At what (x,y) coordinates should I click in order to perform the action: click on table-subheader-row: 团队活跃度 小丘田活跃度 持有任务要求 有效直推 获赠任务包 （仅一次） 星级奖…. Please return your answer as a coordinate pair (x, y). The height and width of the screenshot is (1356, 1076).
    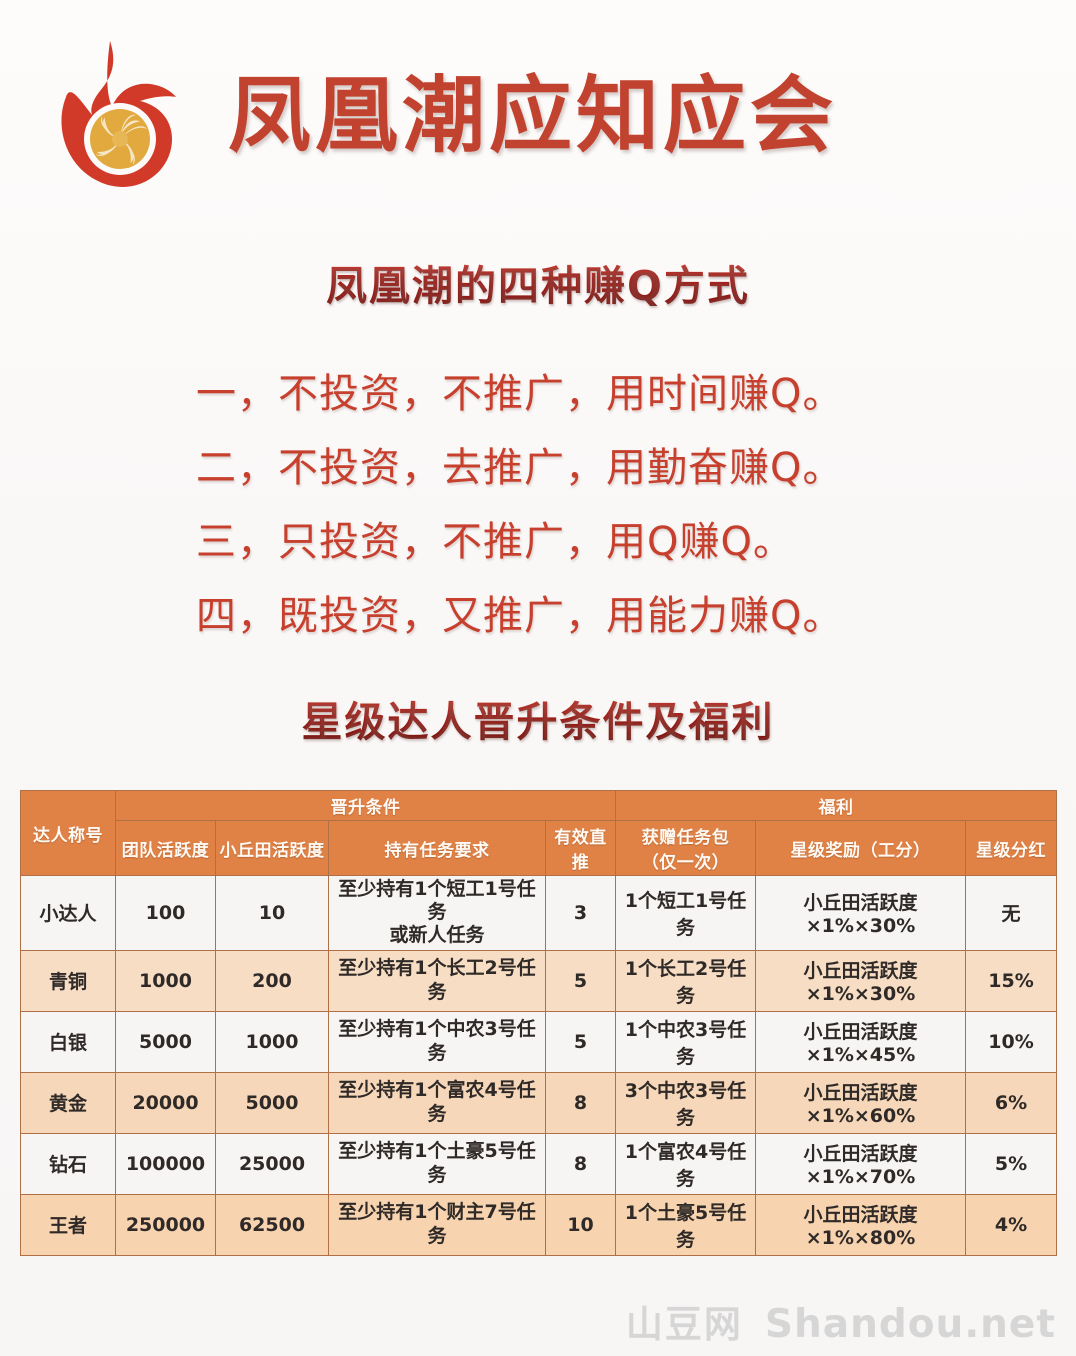
    Looking at the image, I should click on (539, 848).